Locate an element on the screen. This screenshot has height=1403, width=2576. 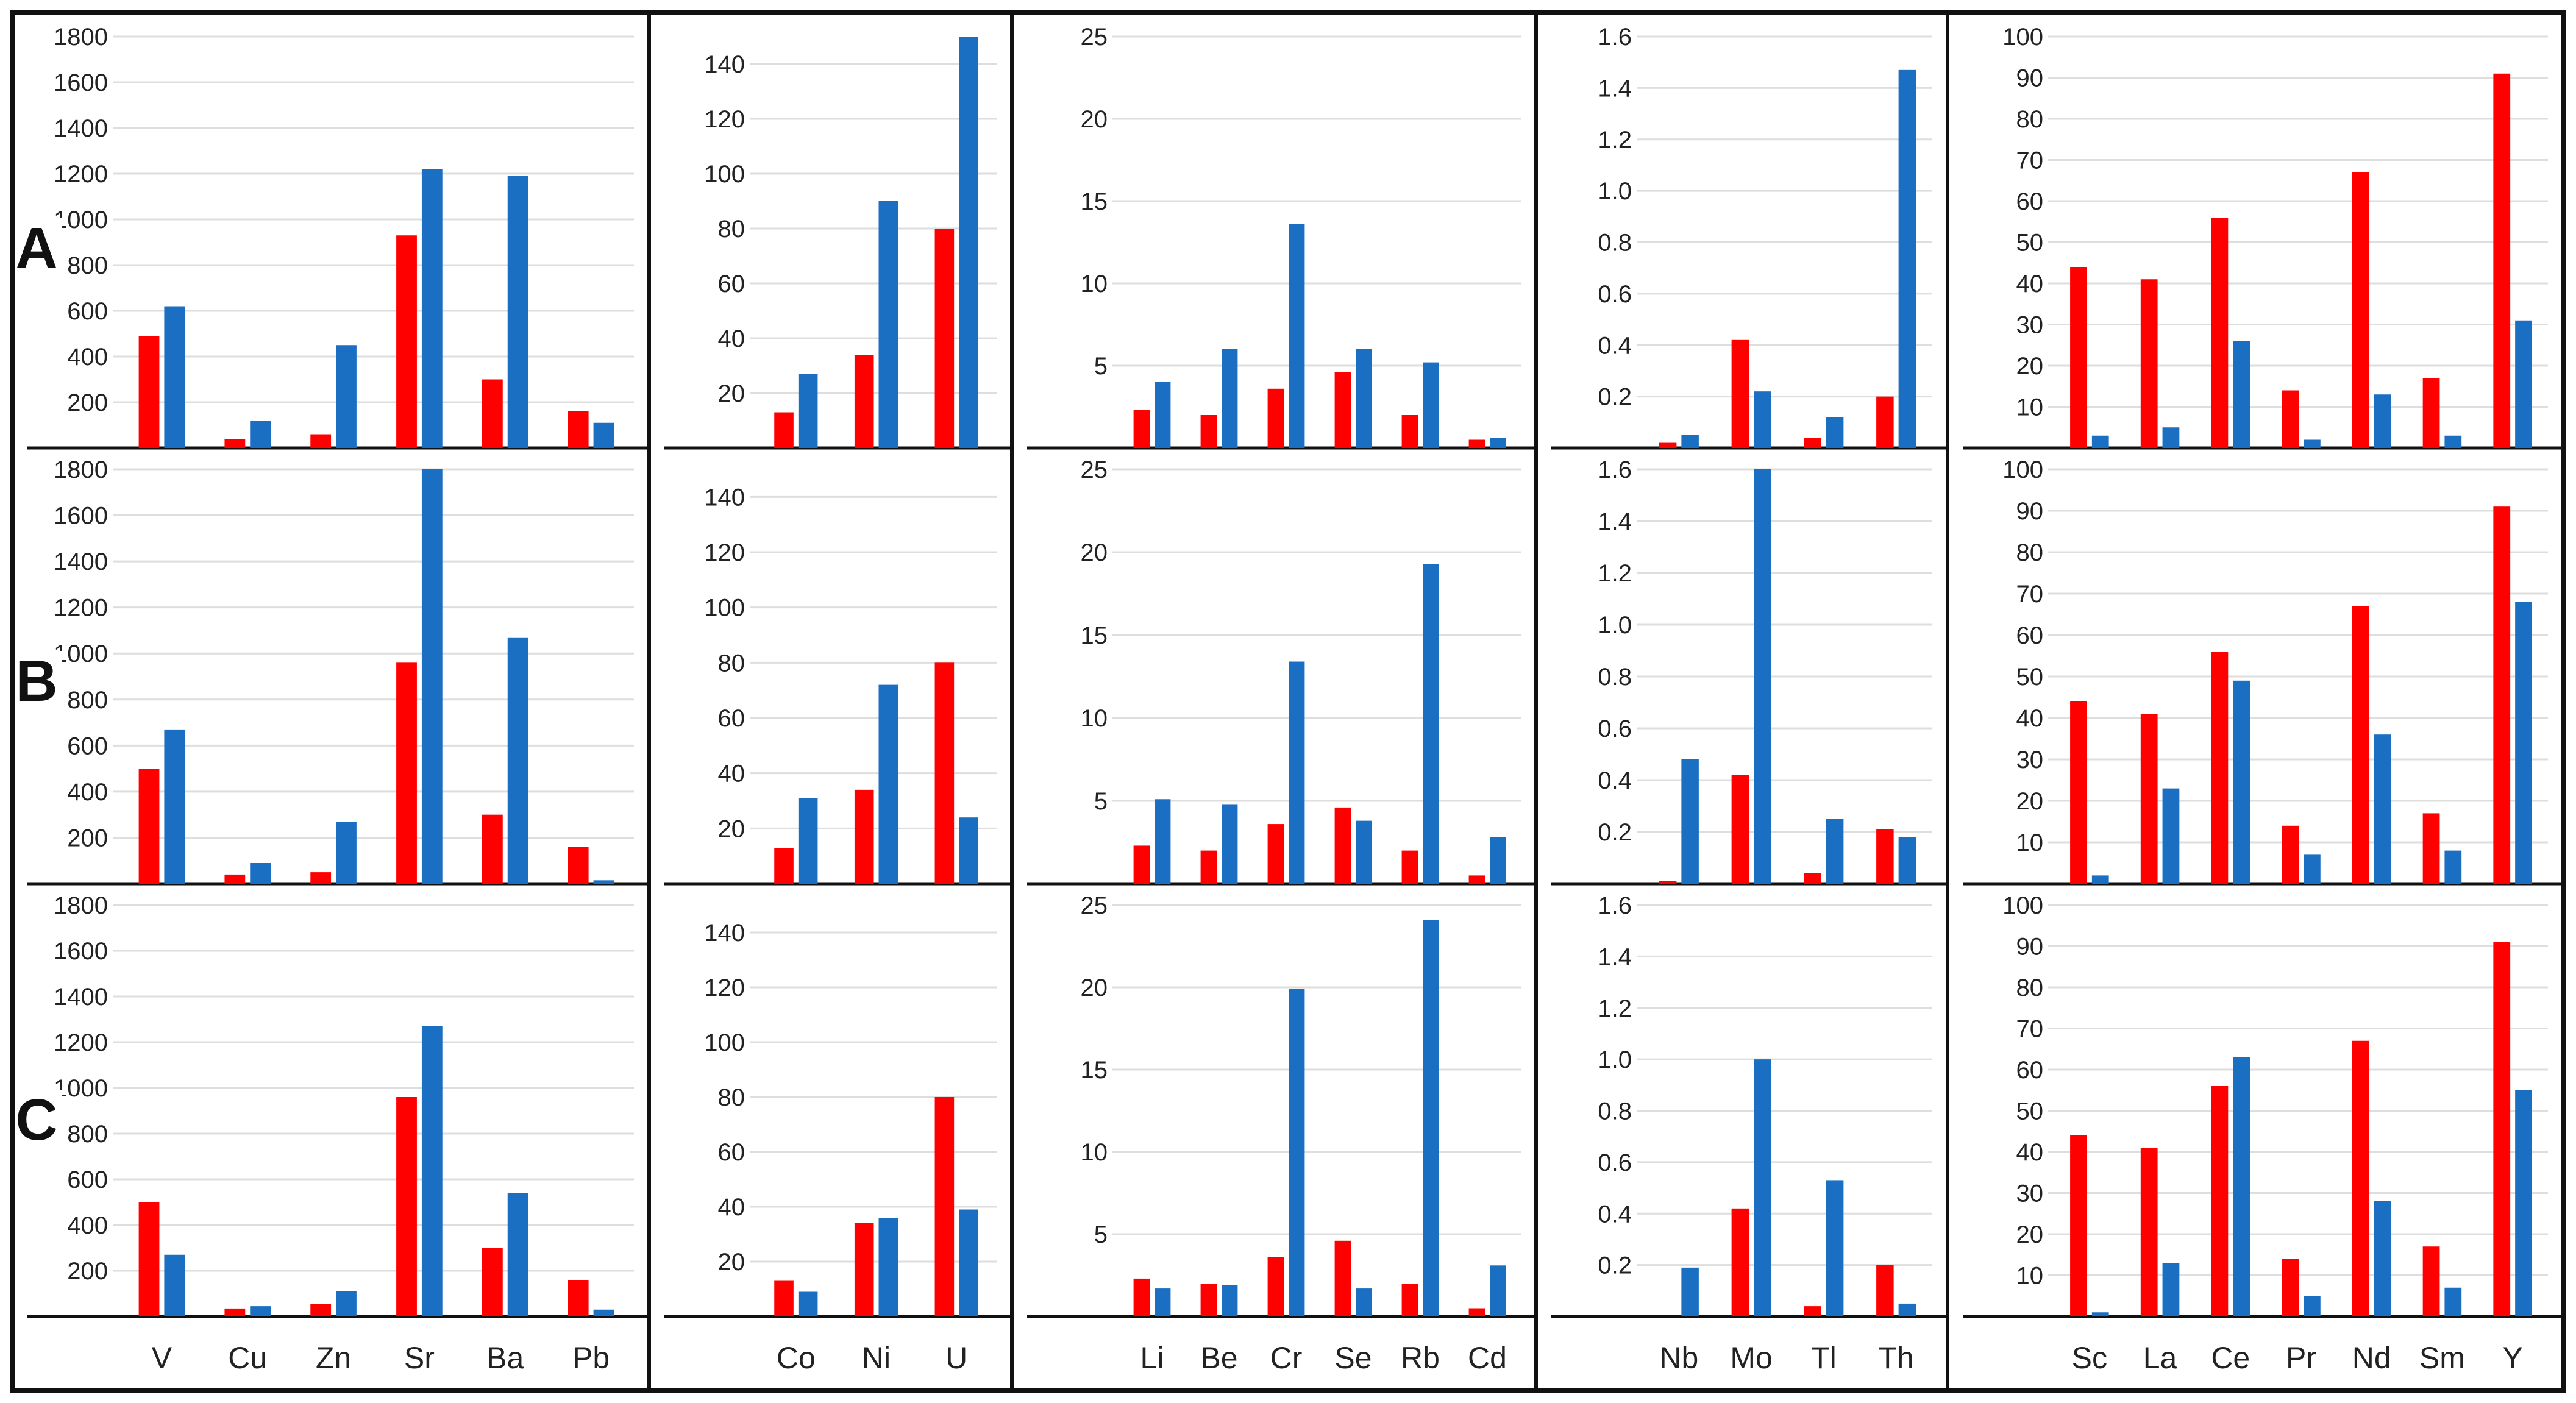
panel-B-1: 200 400 600 800 1000 1200 1400 1600 1800 is located at coordinates (338, 671).